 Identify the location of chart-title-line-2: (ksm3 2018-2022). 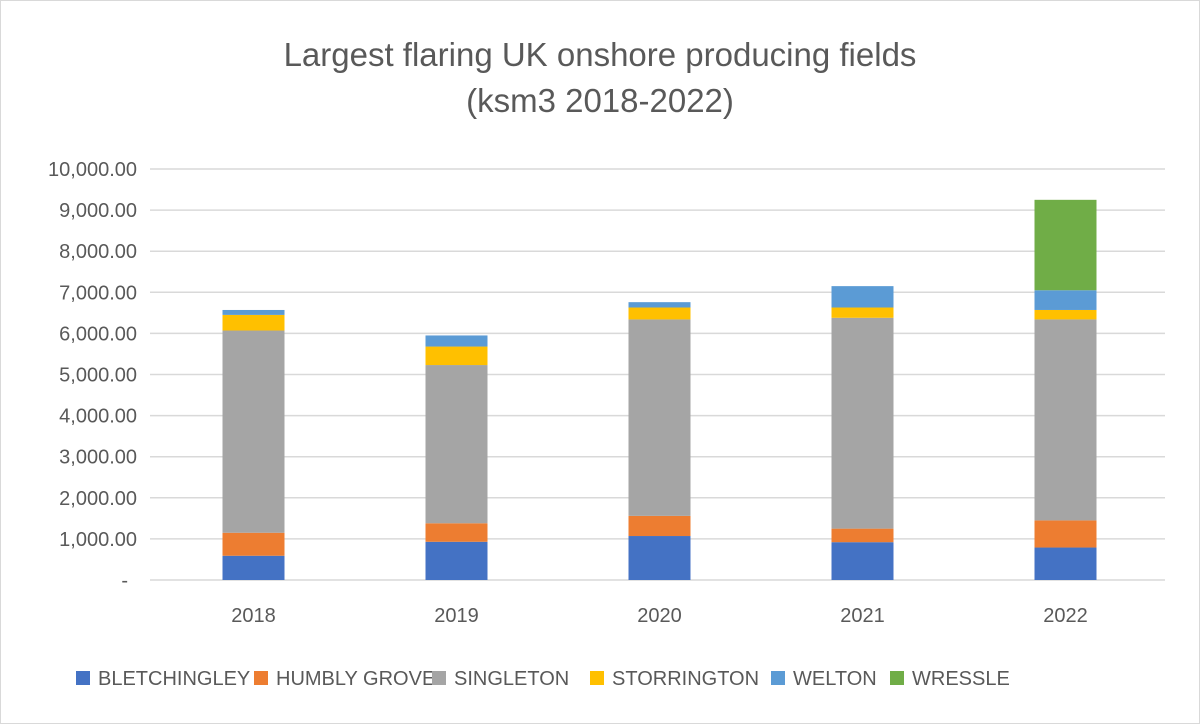
(600, 100).